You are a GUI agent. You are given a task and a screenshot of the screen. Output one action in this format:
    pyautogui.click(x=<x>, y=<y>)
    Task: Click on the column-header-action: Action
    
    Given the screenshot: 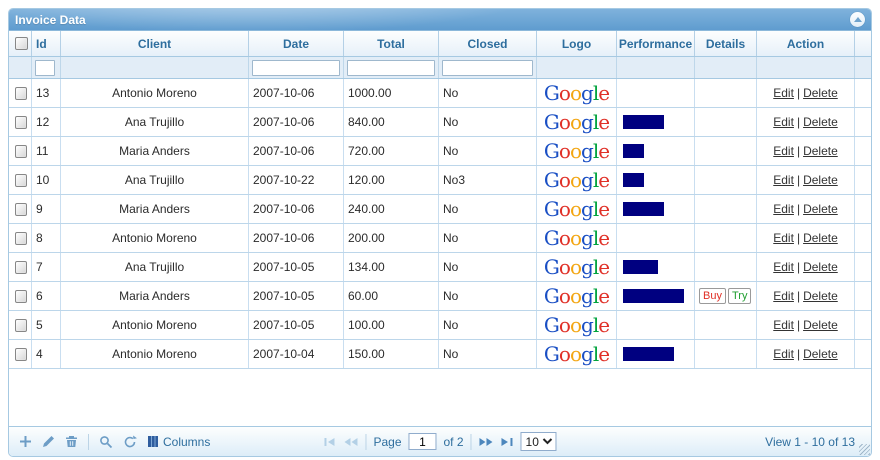 What is the action you would take?
    pyautogui.click(x=806, y=43)
    